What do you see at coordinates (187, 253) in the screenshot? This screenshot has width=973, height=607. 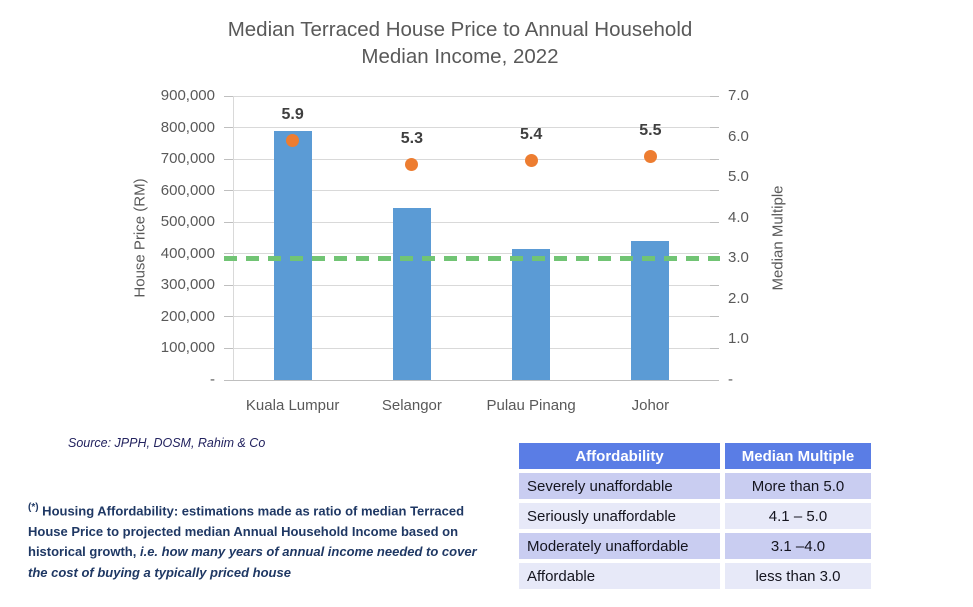 I see `left-axis-tick-label: 400,000` at bounding box center [187, 253].